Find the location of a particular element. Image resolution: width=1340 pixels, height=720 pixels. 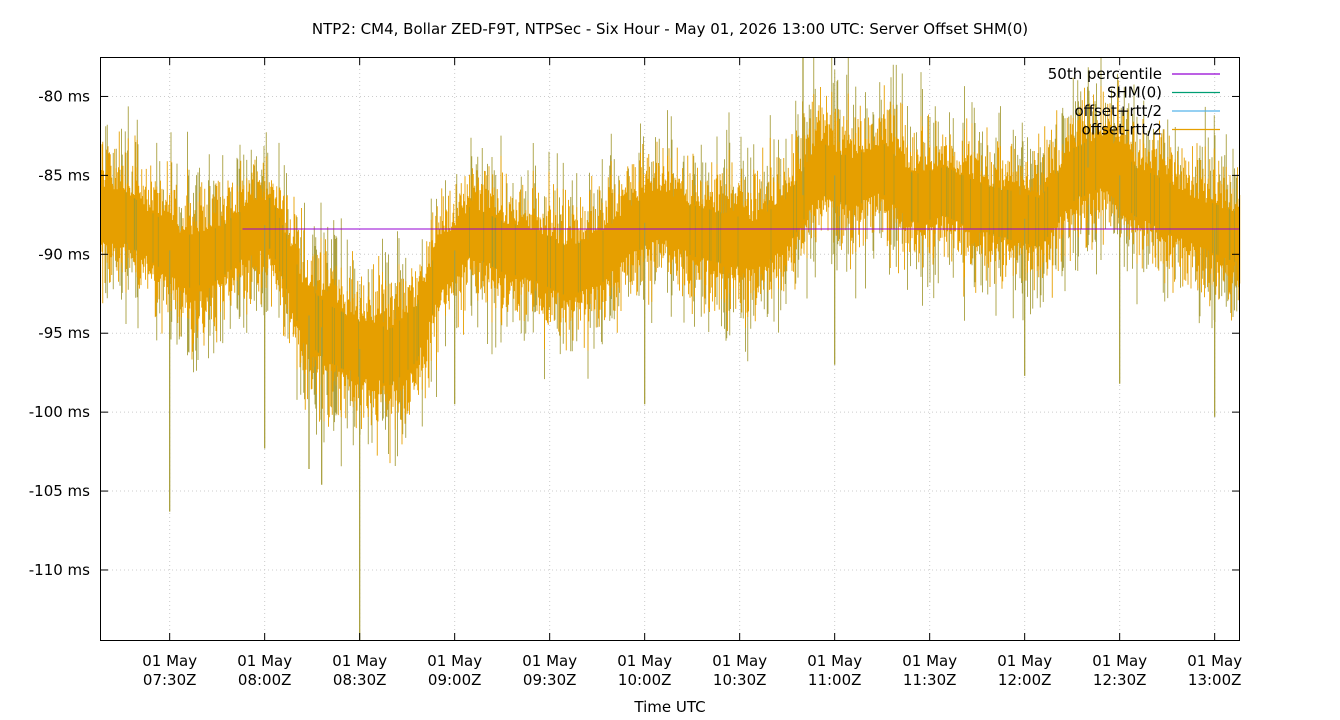

x-tick-time-label: 09:30Z is located at coordinates (550, 680).